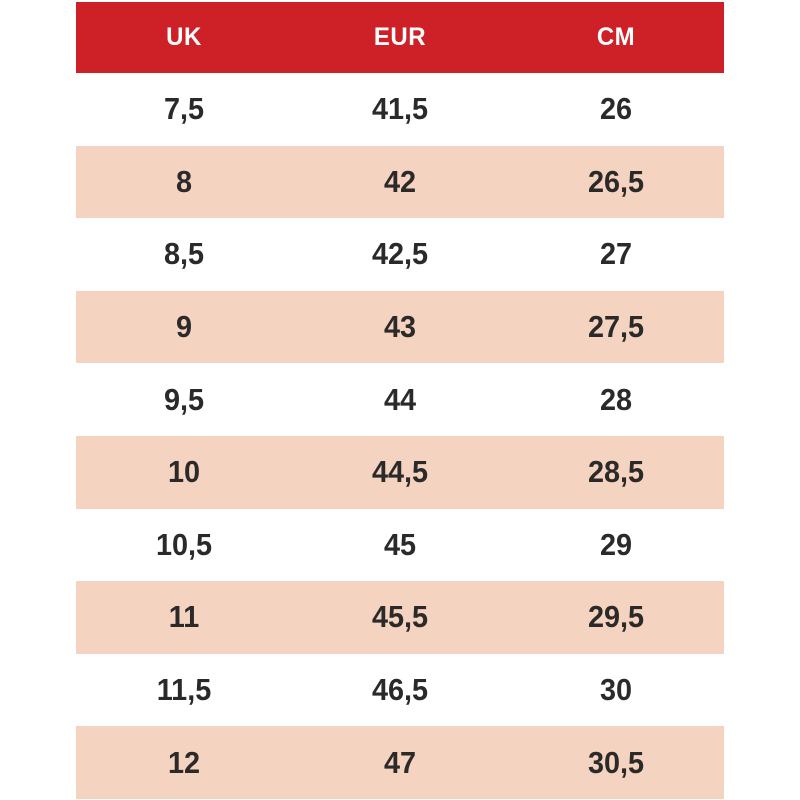 The width and height of the screenshot is (800, 800). Describe the element at coordinates (616, 544) in the screenshot. I see `table-cell: 29` at that location.